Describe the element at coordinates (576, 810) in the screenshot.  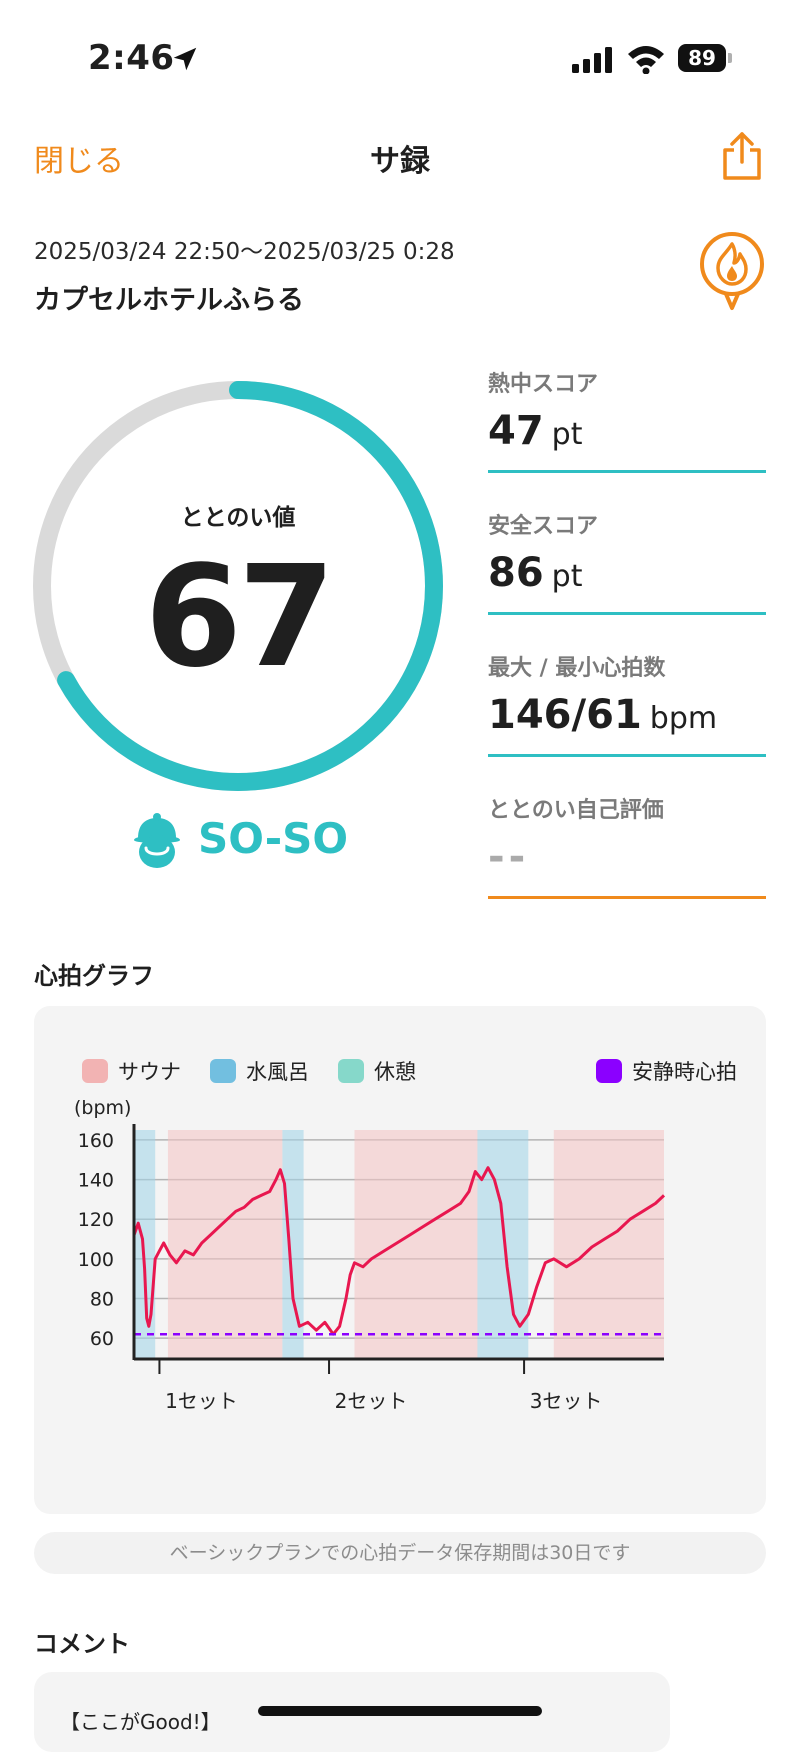
I see `stat-label: ととのい自己評価` at that location.